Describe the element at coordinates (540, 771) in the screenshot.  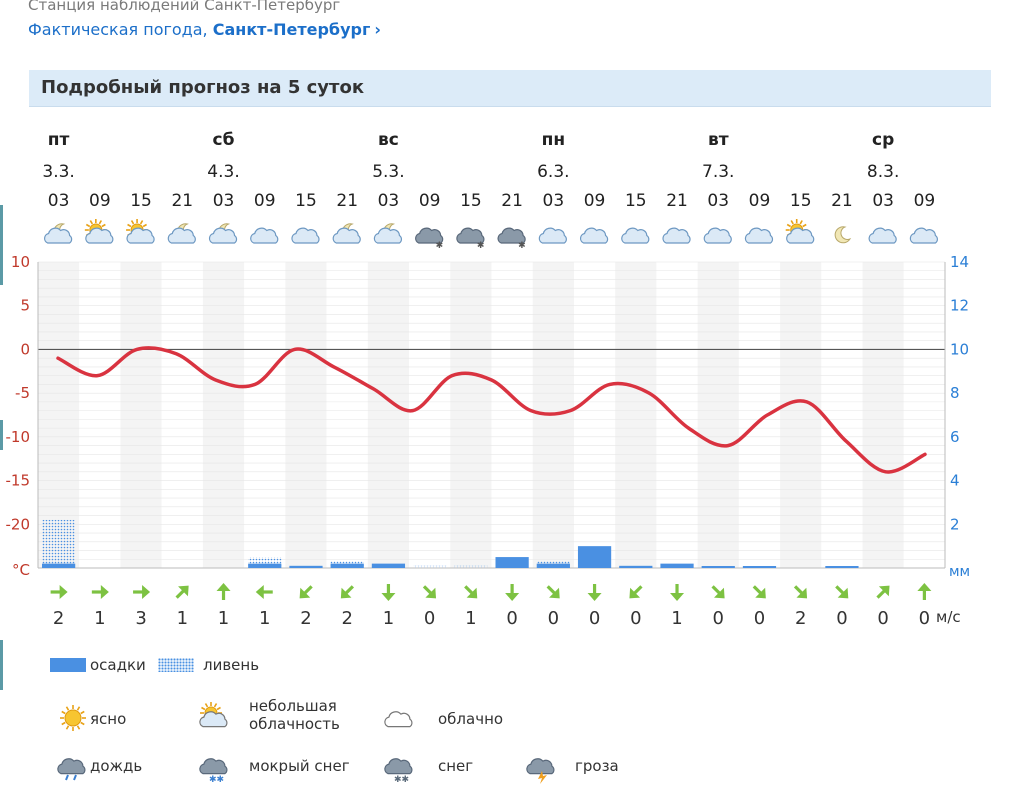
I see `thunder-cloud-icon` at that location.